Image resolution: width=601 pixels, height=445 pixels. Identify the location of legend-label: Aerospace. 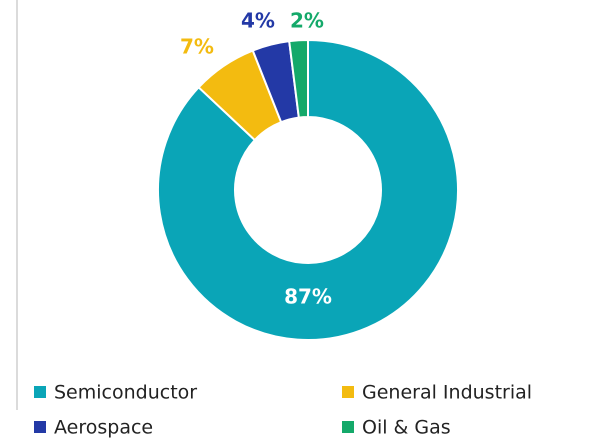
(103, 428).